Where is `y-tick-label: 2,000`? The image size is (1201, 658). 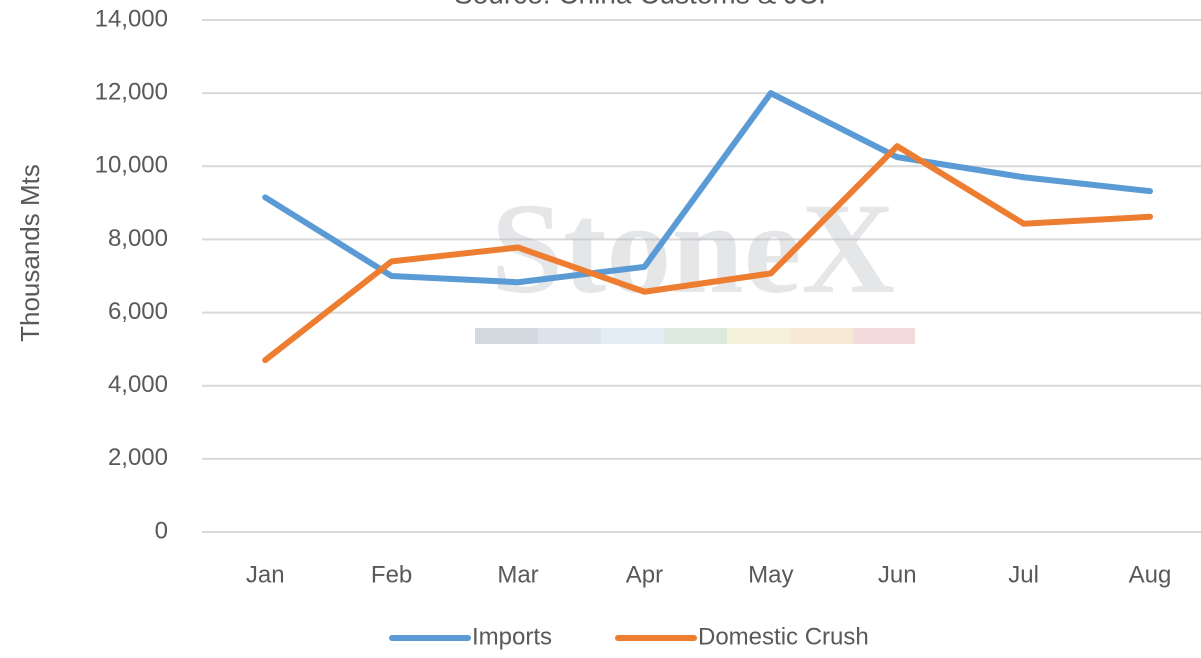 y-tick-label: 2,000 is located at coordinates (138, 457).